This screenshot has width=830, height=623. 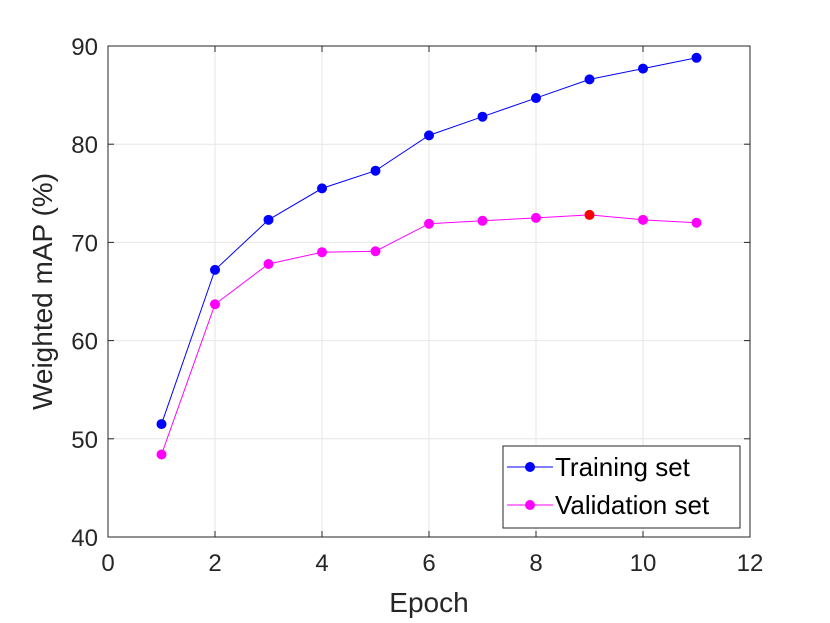 What do you see at coordinates (42, 291) in the screenshot?
I see `y-axis-title: Weighted mAP (%)` at bounding box center [42, 291].